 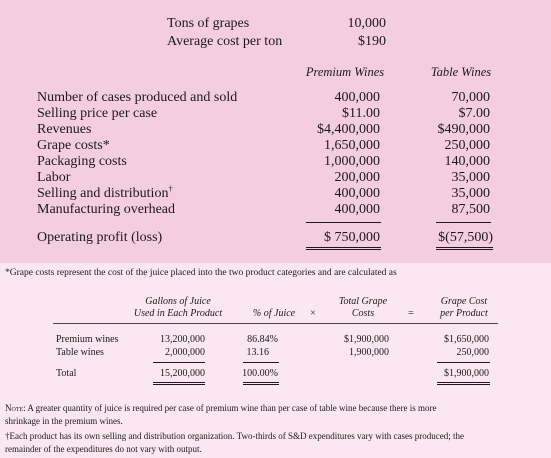 What do you see at coordinates (100, 237) in the screenshot?
I see `operating-profit-label: Operating profit (loss)` at bounding box center [100, 237].